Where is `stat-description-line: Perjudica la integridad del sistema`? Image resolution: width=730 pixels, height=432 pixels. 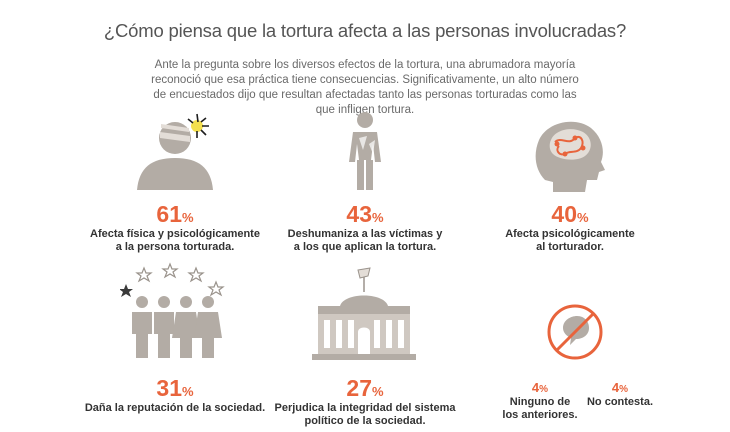 stat-description-line: Perjudica la integridad del sistema is located at coordinates (365, 408).